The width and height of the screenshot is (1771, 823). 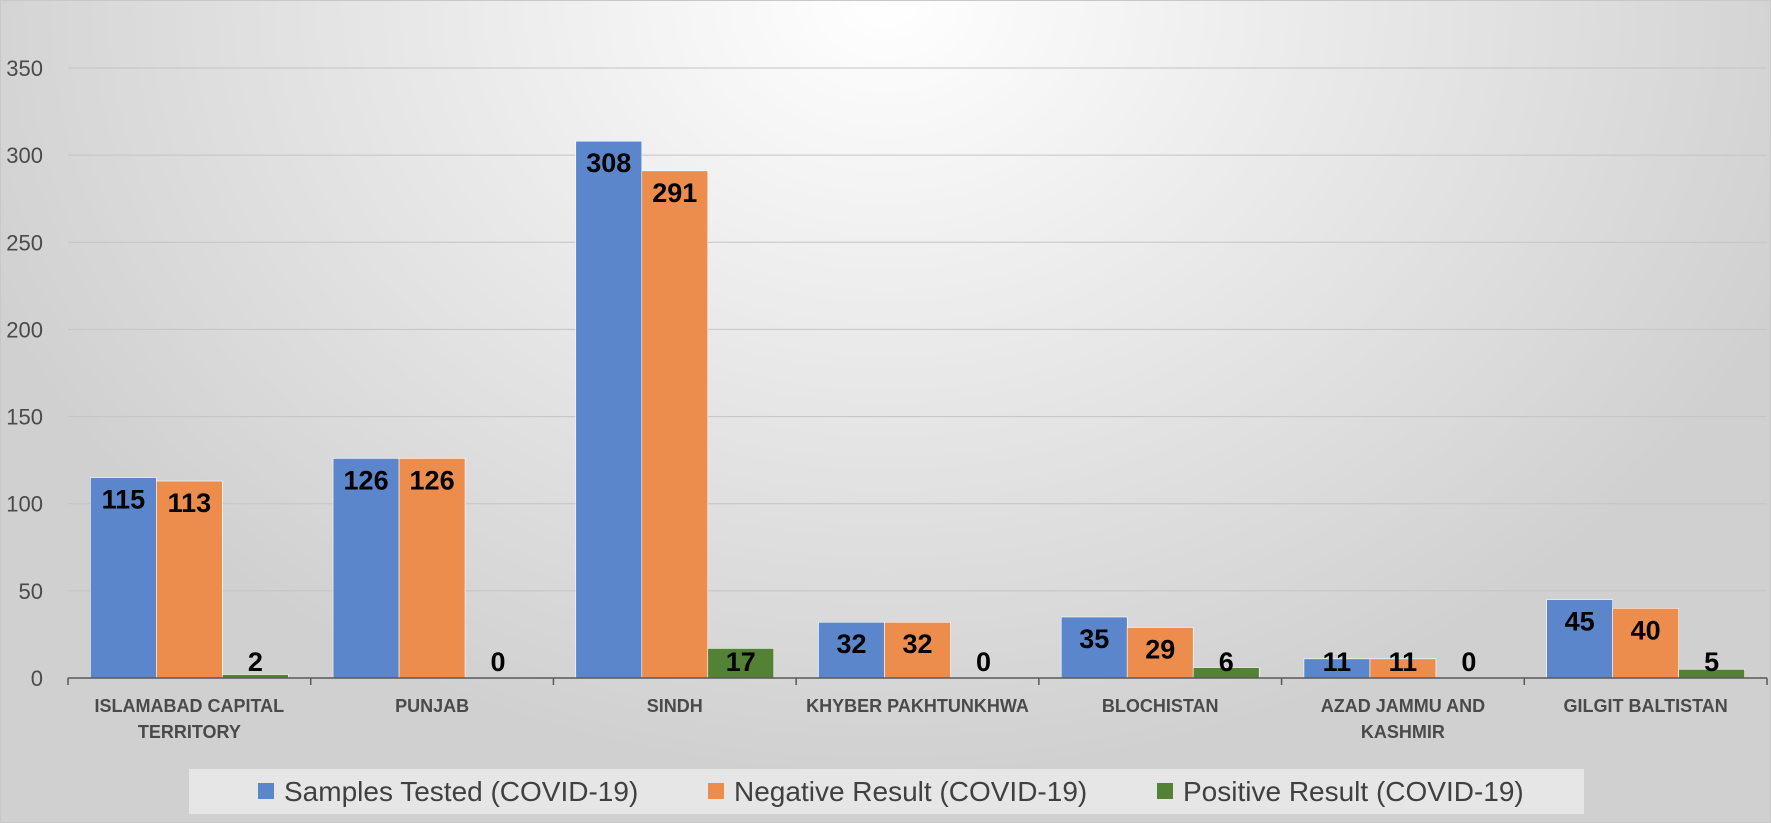 What do you see at coordinates (24, 373) in the screenshot?
I see `y-axis-tick-labels: 0 50 100 150 200 250 300 350` at bounding box center [24, 373].